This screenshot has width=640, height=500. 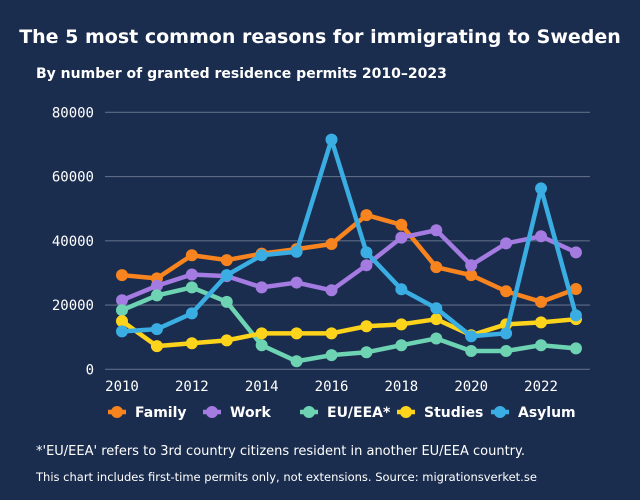 I want to click on legend-label: Family, so click(x=161, y=413).